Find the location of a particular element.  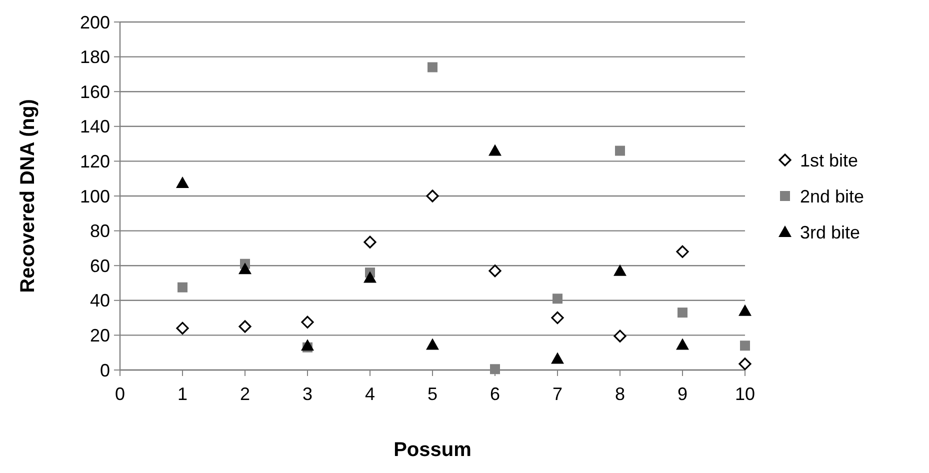

x-tick-label: 7 is located at coordinates (557, 394).